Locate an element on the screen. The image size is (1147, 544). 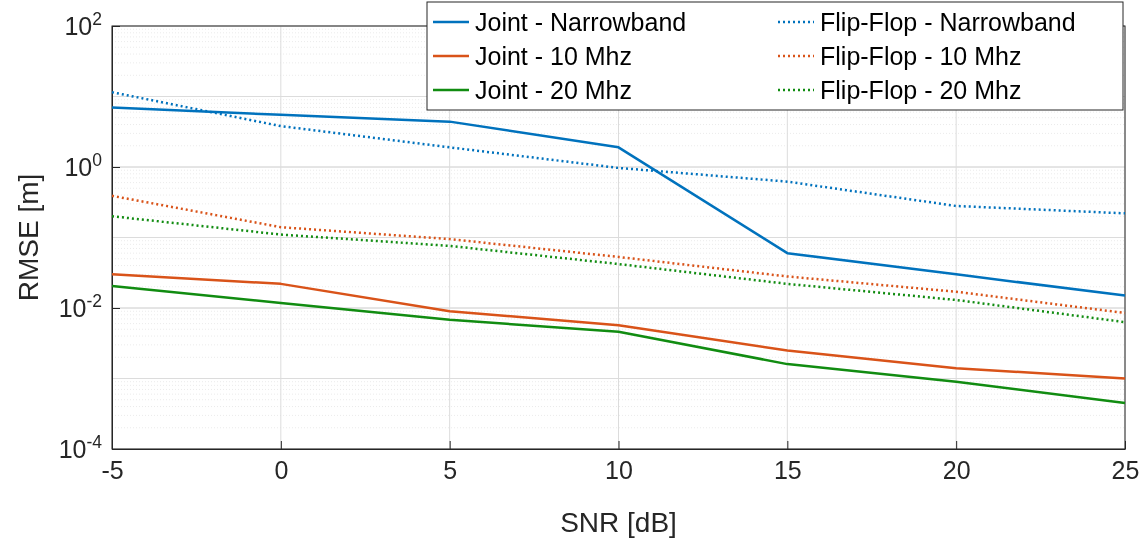
y-tick-label: 10$^{-4}$ is located at coordinates (80, 447).